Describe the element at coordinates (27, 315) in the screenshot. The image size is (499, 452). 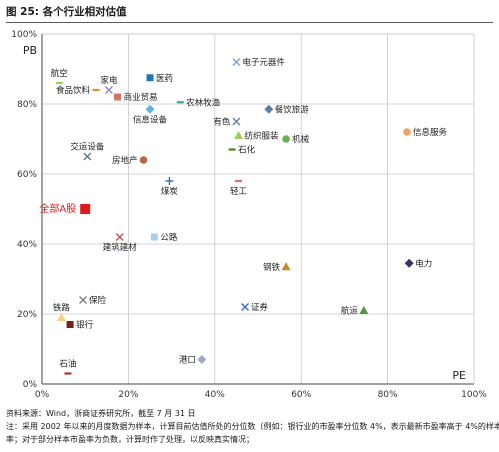
I see `y-tick-label: 20%` at that location.